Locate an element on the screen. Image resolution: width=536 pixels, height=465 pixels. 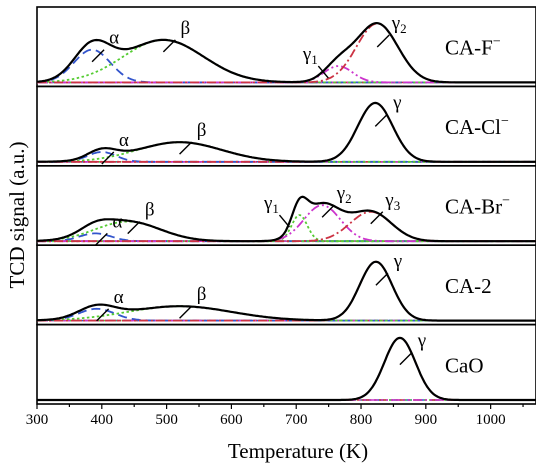
x-tick-label: 300 is located at coordinates (37, 420).